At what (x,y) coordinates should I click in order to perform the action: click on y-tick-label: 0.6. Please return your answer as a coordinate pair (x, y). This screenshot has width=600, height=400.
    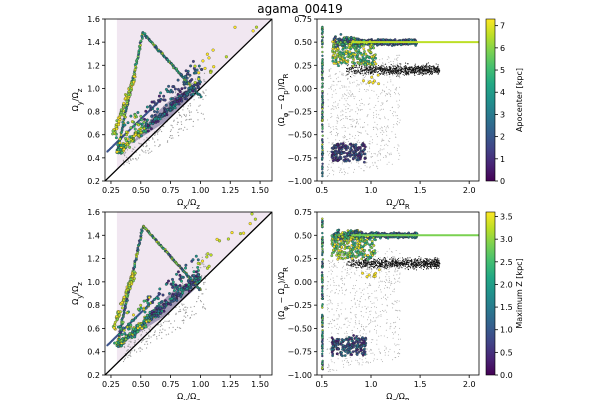
    Looking at the image, I should click on (93, 135).